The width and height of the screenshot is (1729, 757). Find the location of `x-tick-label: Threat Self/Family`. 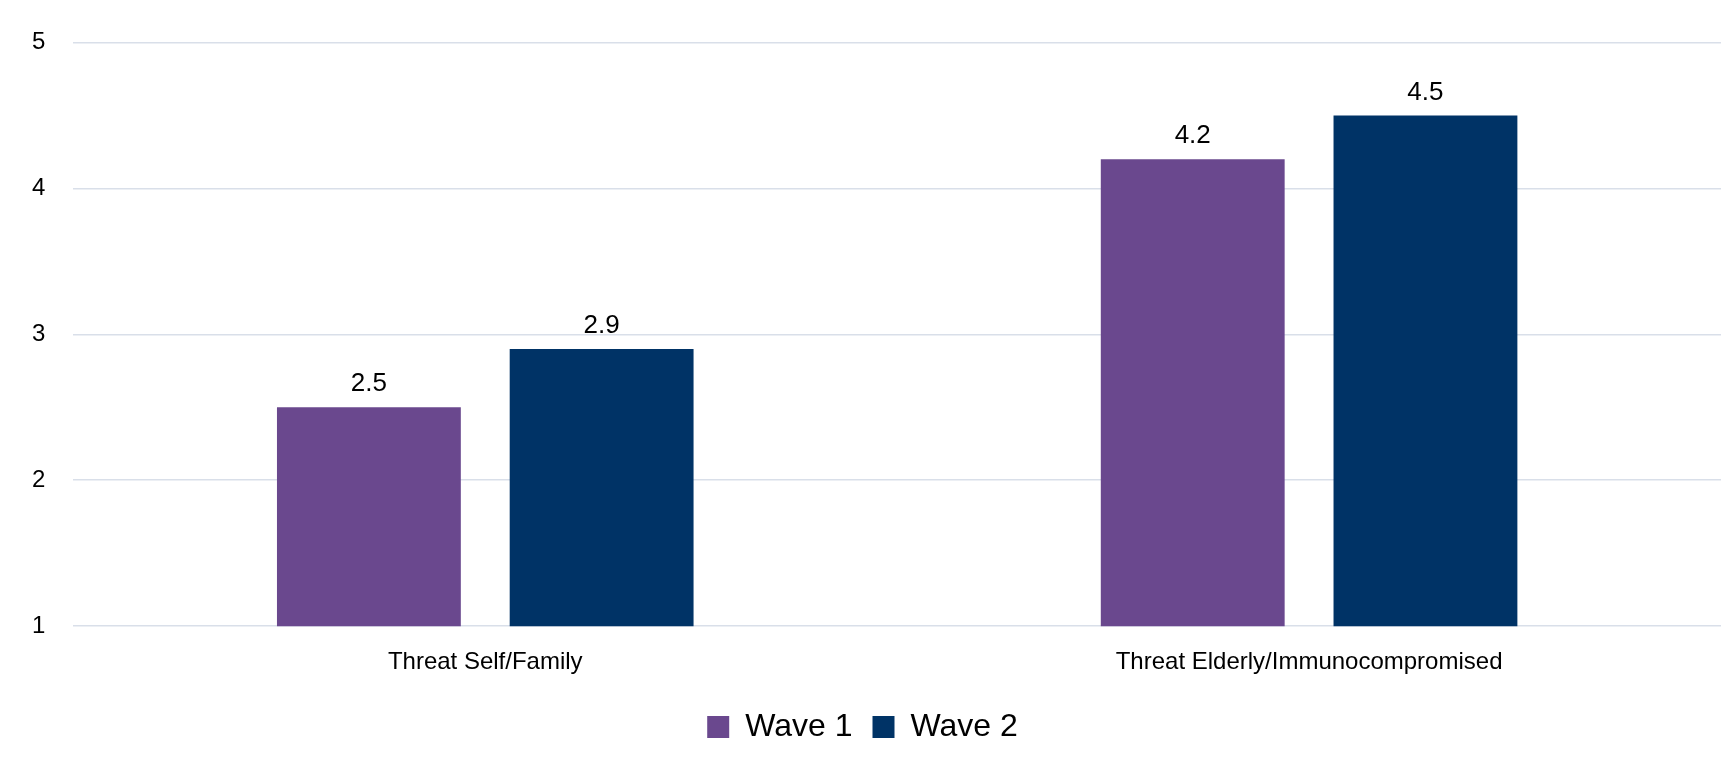

x-tick-label: Threat Self/Family is located at coordinates (485, 661).